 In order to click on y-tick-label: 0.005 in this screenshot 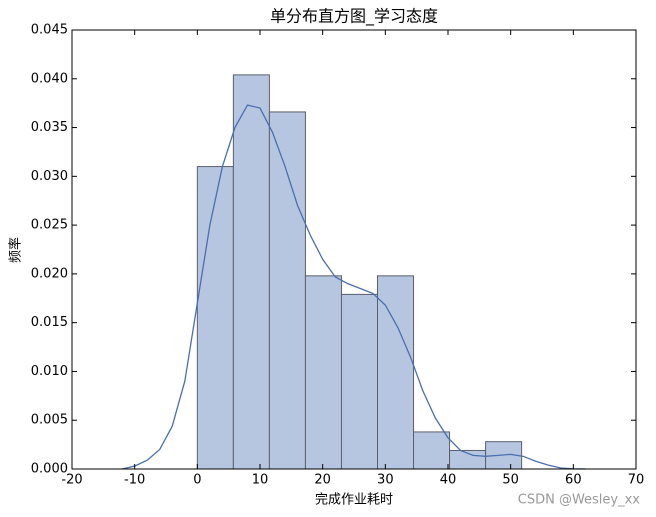, I will do `click(49, 420)`.